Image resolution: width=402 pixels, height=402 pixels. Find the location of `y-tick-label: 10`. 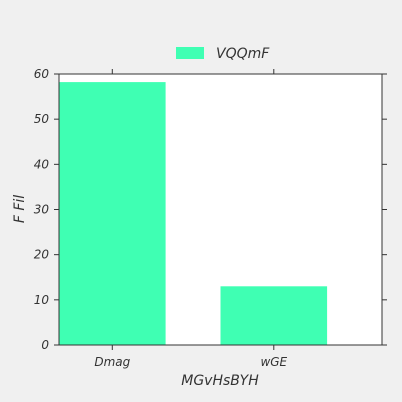

y-tick-label: 10 is located at coordinates (42, 300).